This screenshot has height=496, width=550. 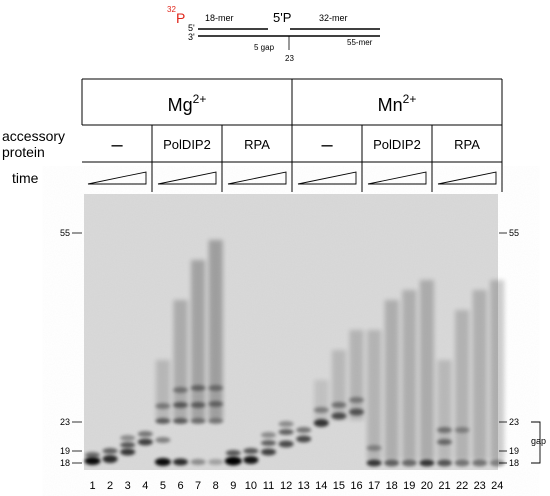 I want to click on time-wedges, so click(x=292, y=178).